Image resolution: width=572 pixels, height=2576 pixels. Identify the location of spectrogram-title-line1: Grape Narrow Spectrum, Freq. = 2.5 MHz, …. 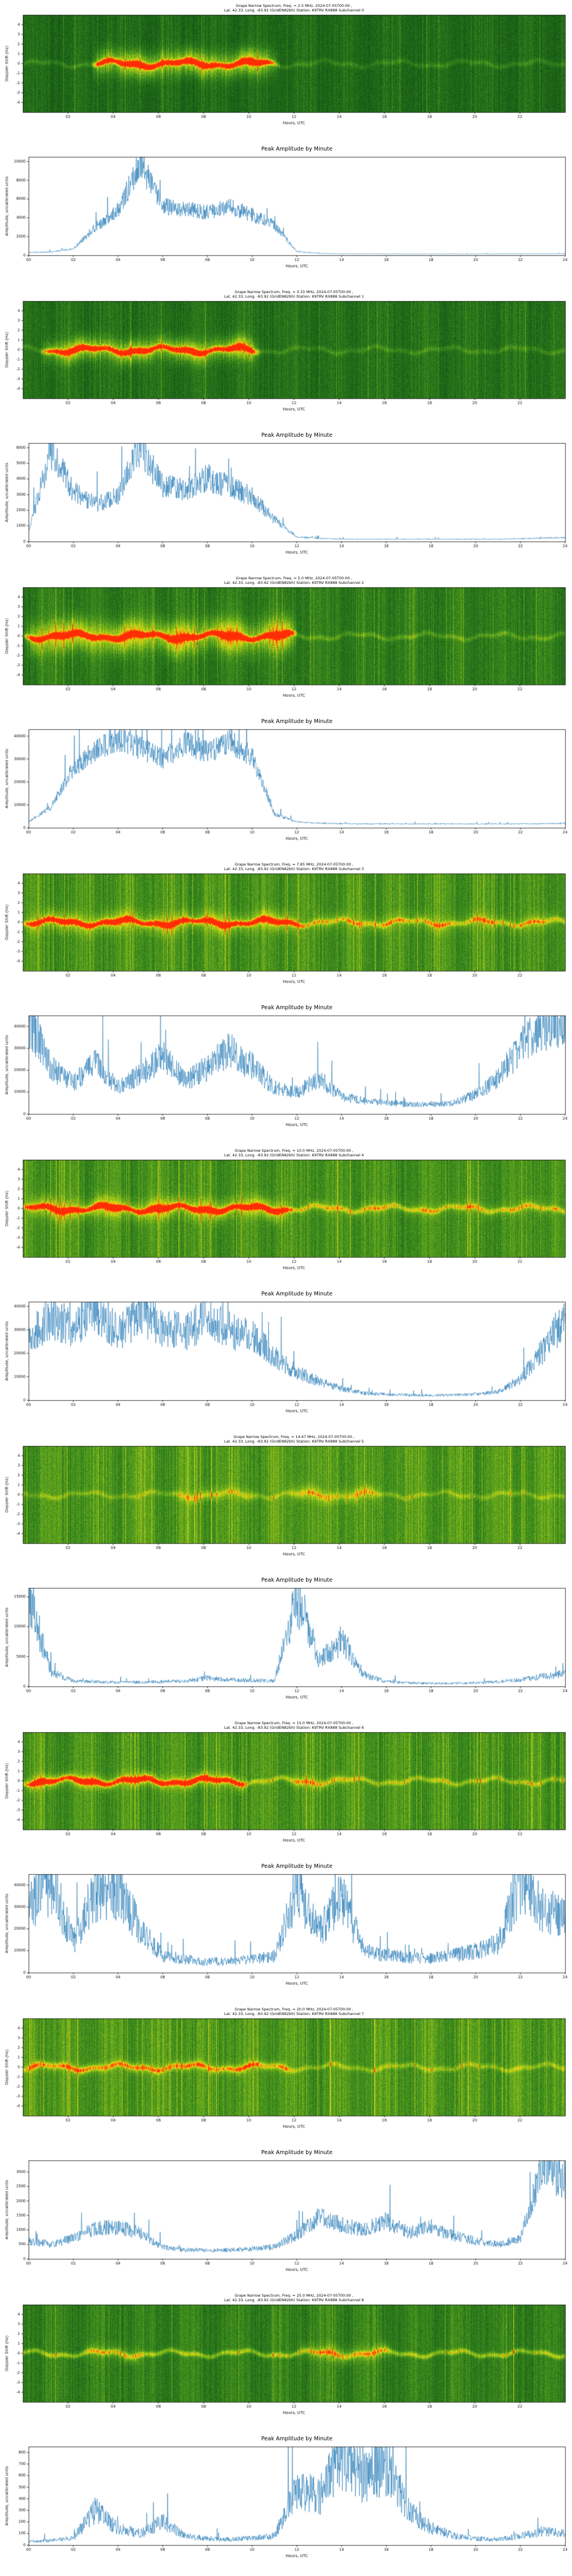
(294, 5).